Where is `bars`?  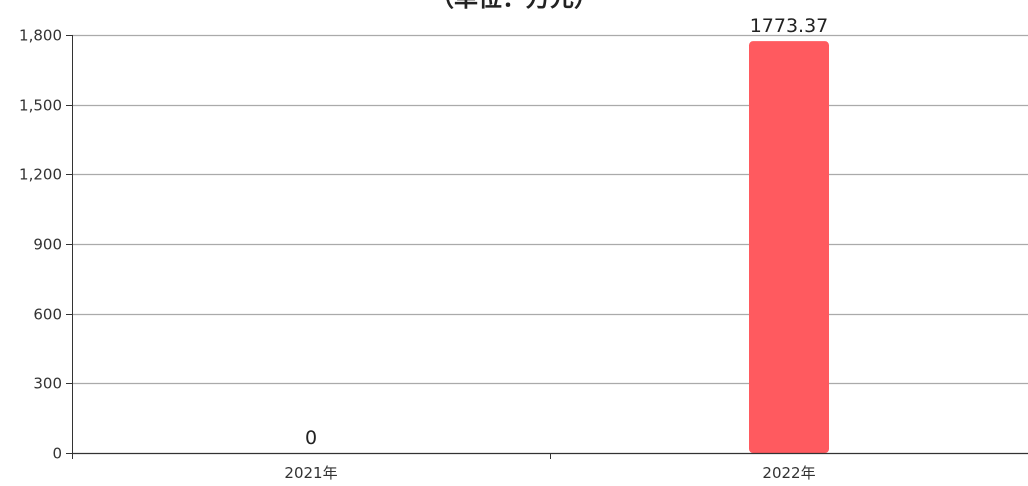 bars is located at coordinates (789, 247).